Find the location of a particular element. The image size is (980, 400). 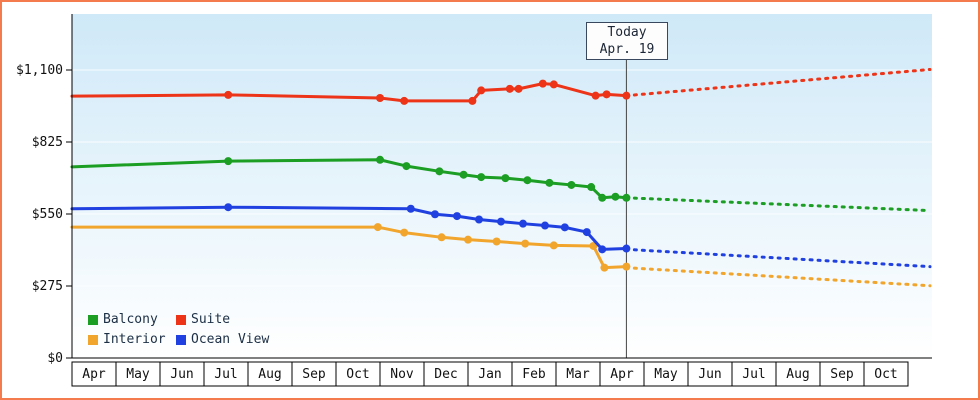

legend-label-balcony: Balcony is located at coordinates (130, 319).